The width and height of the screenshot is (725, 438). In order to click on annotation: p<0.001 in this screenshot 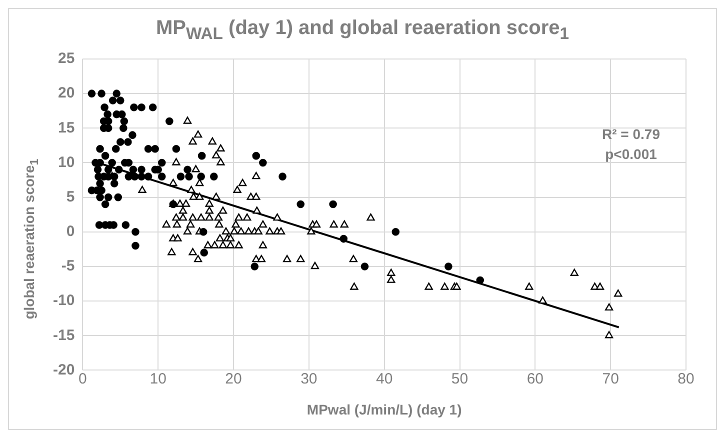, I will do `click(631, 154)`.